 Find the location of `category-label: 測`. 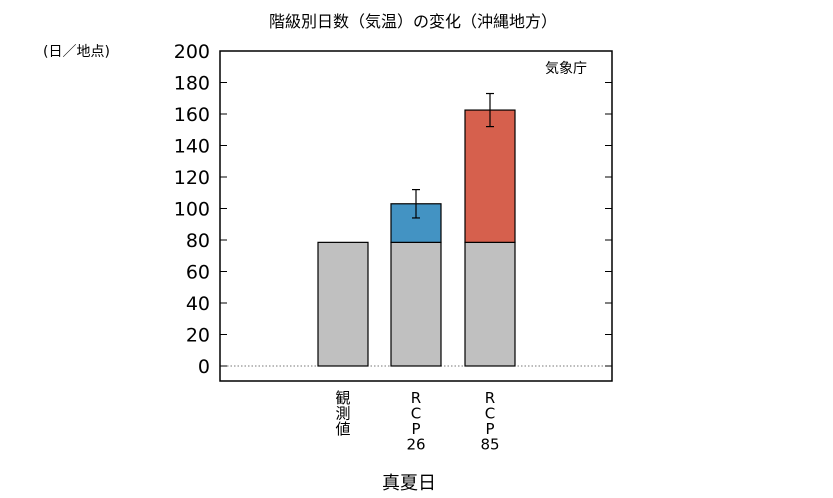

category-label: 測 is located at coordinates (342, 414).